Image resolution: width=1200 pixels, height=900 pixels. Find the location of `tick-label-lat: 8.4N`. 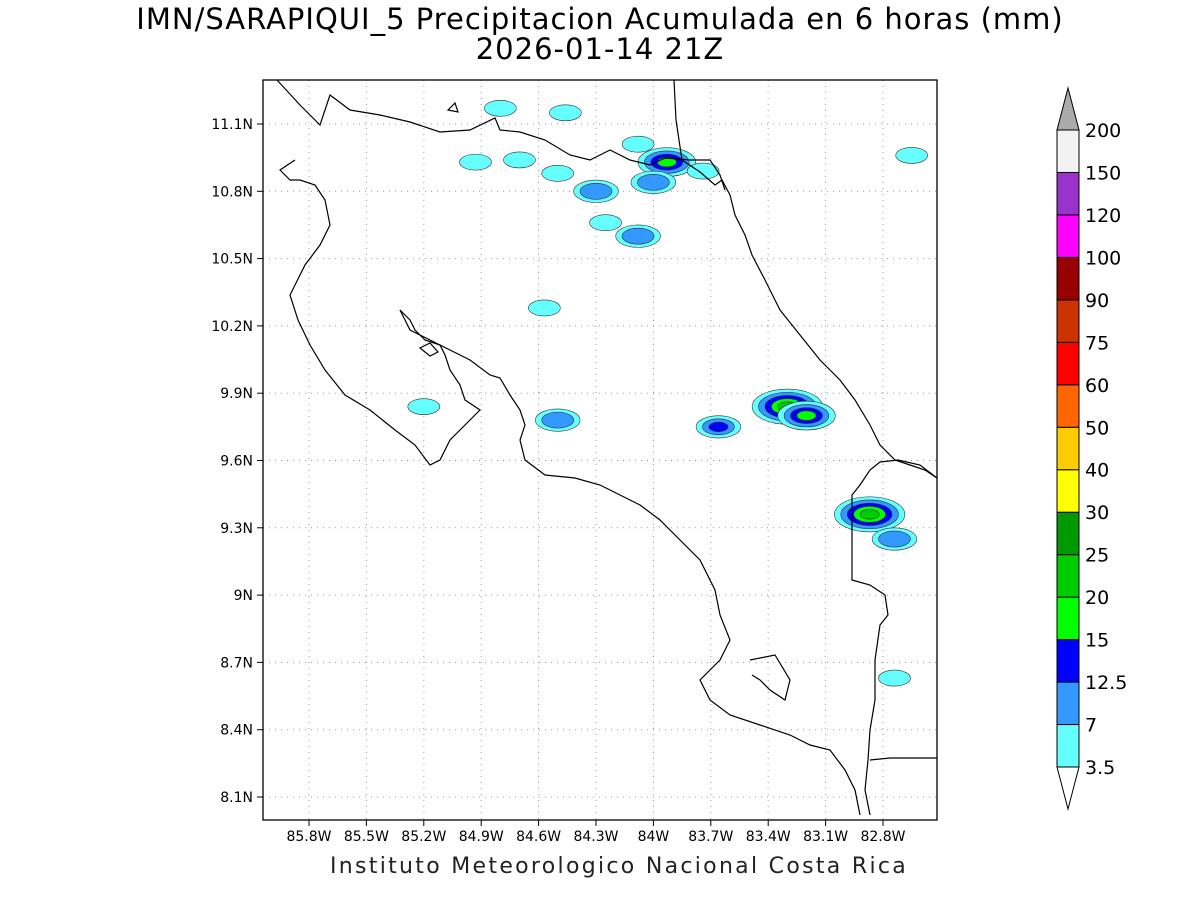

tick-label-lat: 8.4N is located at coordinates (236, 731).